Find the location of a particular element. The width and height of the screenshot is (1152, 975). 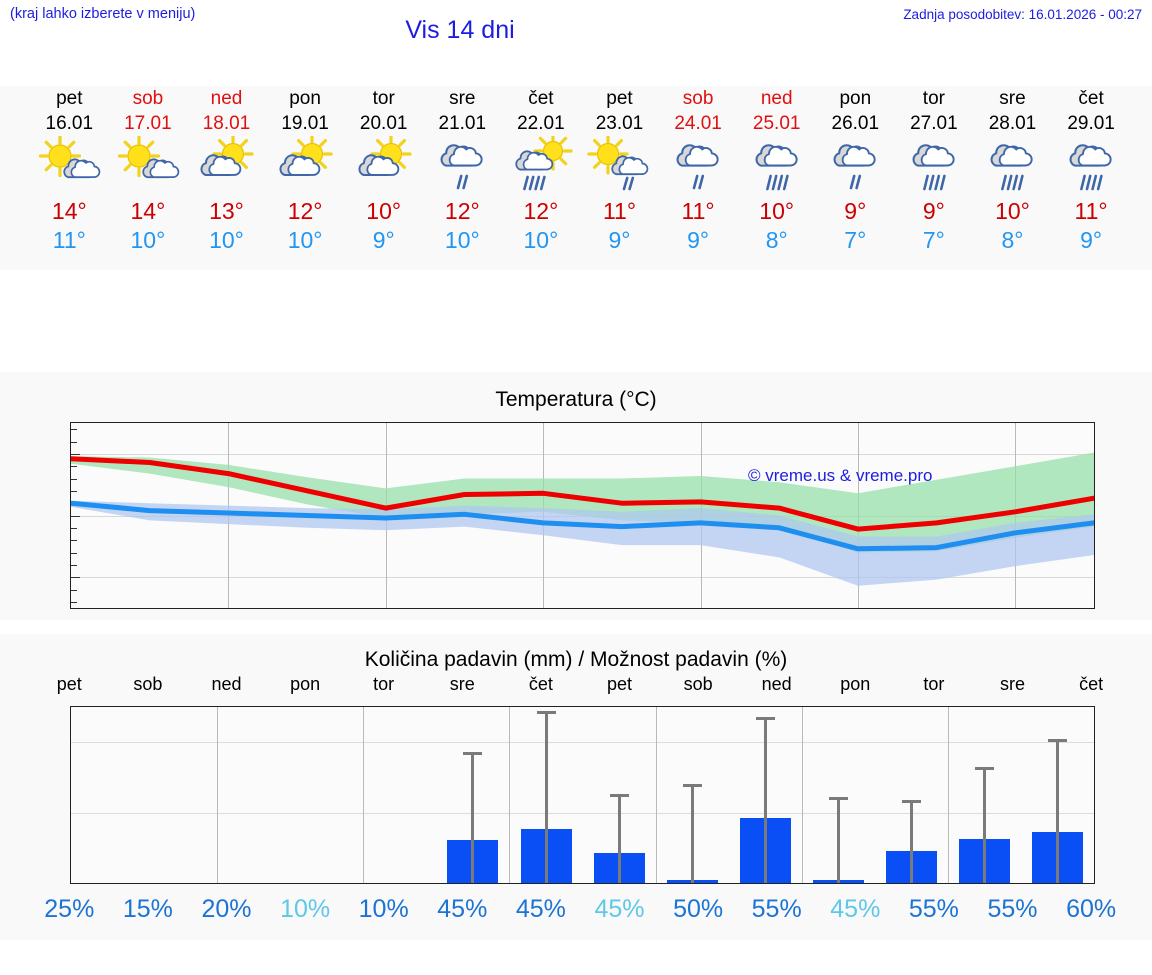

copyright-text: © vreme.us & vreme.pro is located at coordinates (840, 475).